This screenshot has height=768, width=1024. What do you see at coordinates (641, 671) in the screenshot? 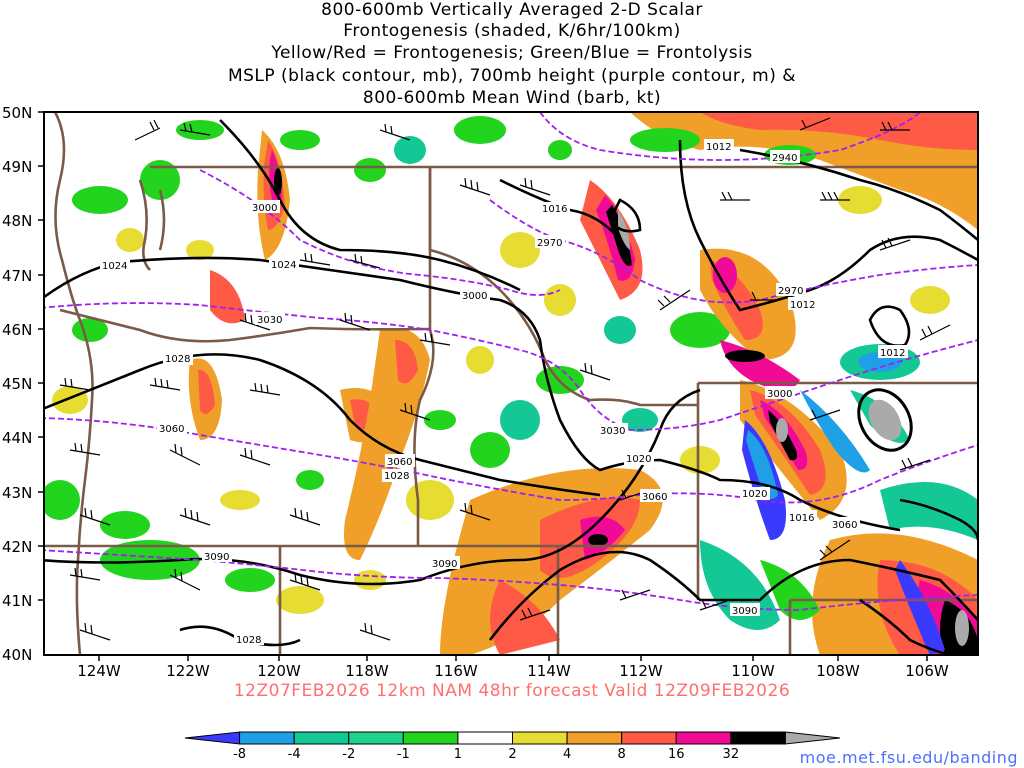
I see `lon-label: 112W` at bounding box center [641, 671].